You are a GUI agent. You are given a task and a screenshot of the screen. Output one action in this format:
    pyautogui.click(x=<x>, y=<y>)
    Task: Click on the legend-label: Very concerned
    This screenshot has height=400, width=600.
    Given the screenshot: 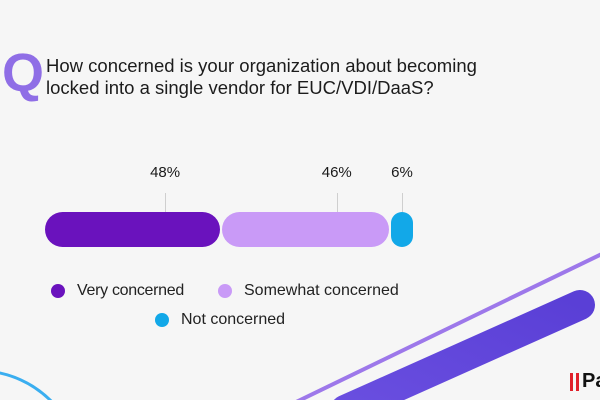 What is the action you would take?
    pyautogui.click(x=130, y=290)
    